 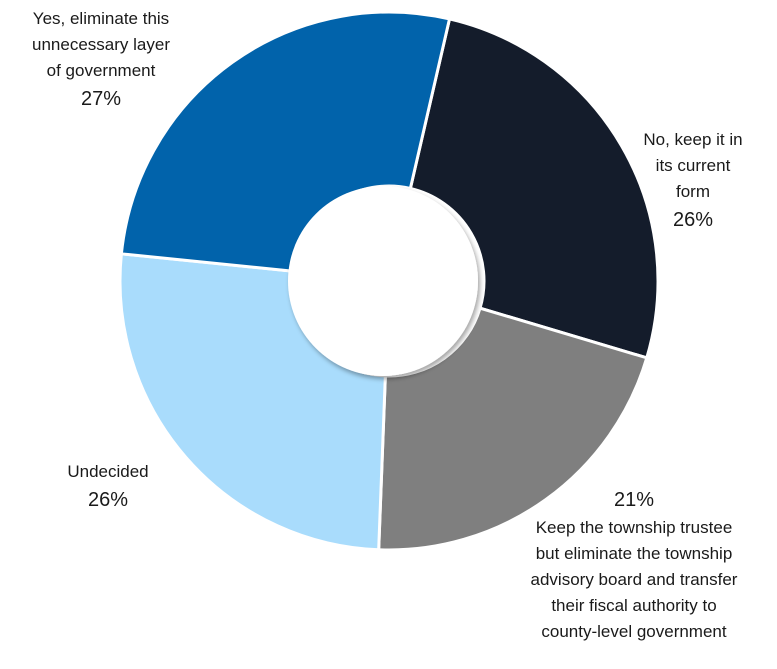 What do you see at coordinates (693, 165) in the screenshot?
I see `slice-label-no-keep: No, keep it in its current form` at bounding box center [693, 165].